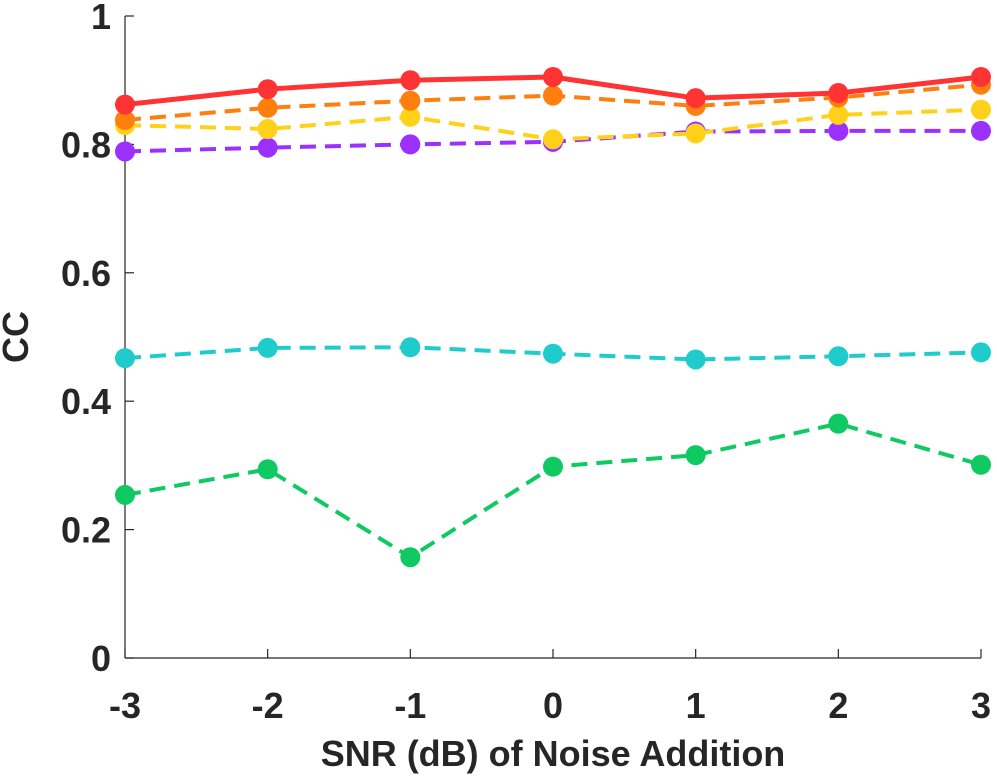 This screenshot has height=784, width=997. Describe the element at coordinates (981, 705) in the screenshot. I see `x-tick-label: 3` at that location.